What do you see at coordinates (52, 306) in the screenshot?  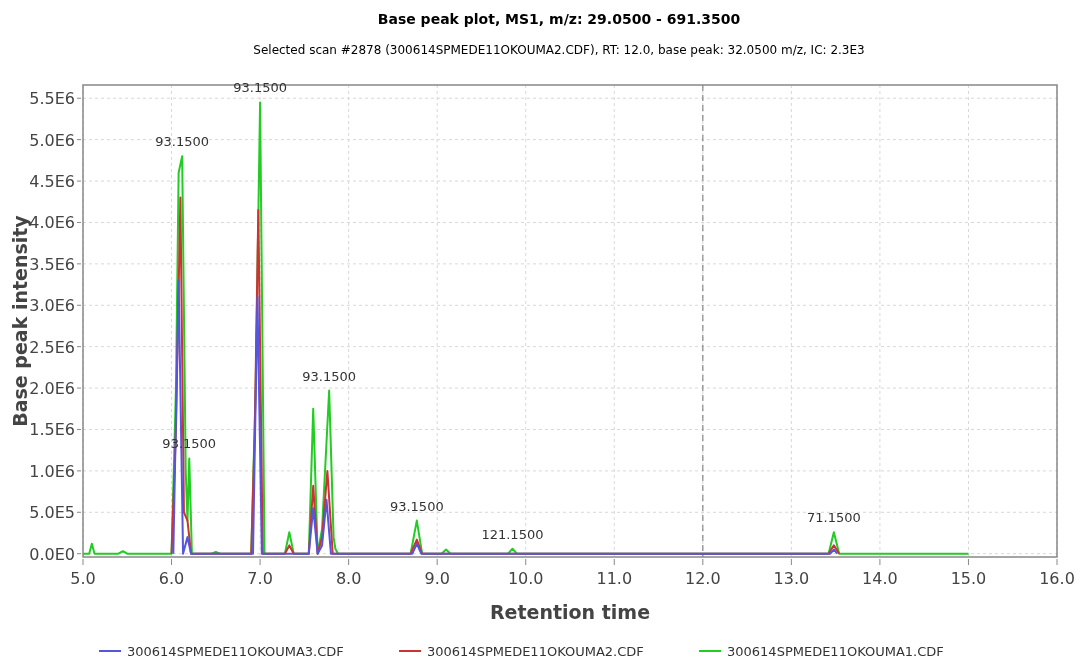 I see `y-tick-label: 3.0E6` at bounding box center [52, 306].